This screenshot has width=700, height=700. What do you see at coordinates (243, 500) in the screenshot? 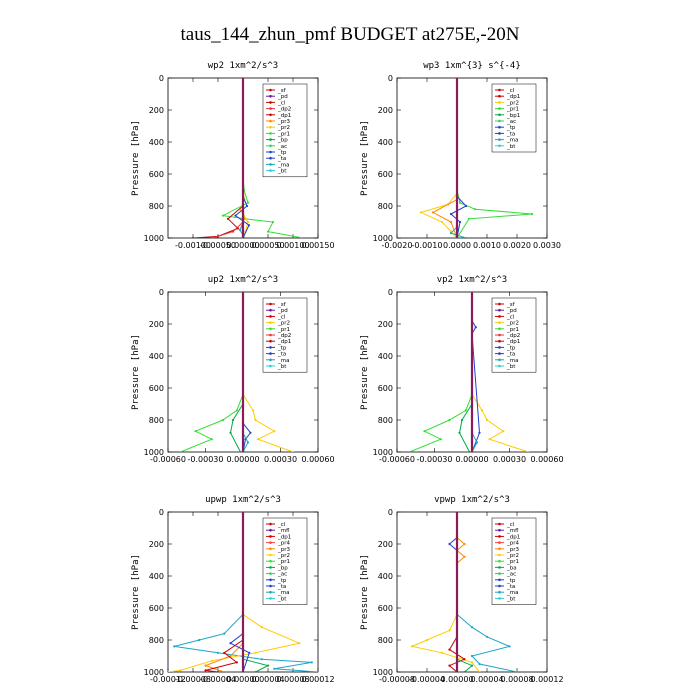
I see `panel-title: upwp 1xm^2/s^3` at bounding box center [243, 500].